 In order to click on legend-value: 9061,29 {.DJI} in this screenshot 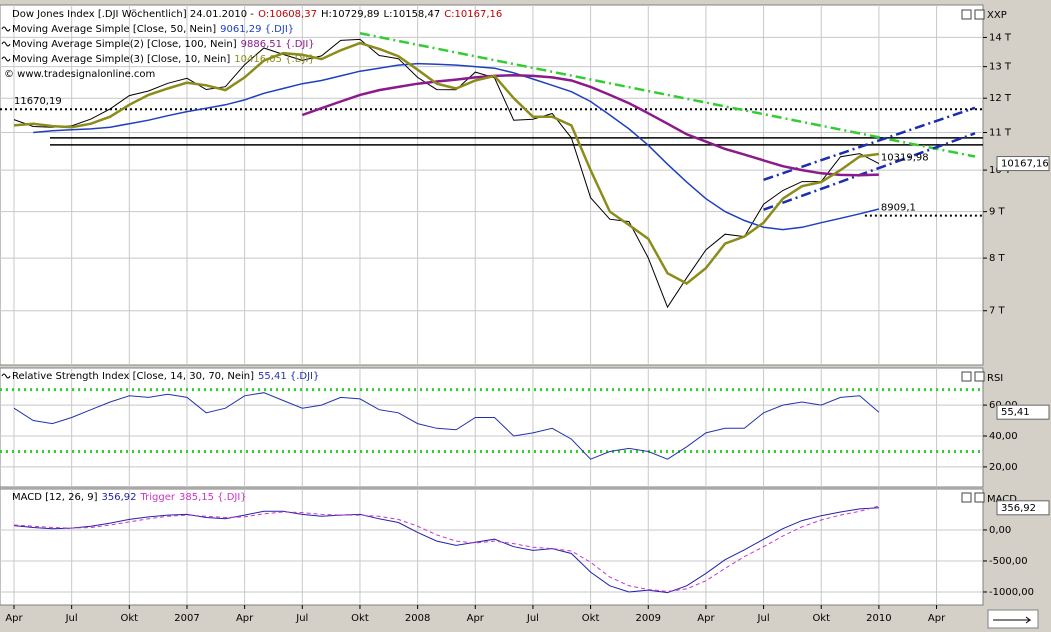, I will do `click(257, 29)`.